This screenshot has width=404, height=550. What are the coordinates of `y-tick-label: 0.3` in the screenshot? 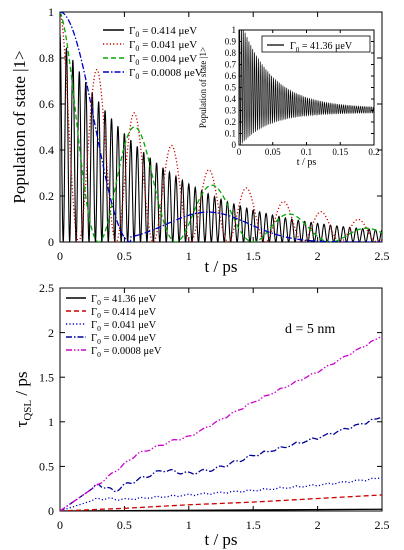 It's located at (231, 111).